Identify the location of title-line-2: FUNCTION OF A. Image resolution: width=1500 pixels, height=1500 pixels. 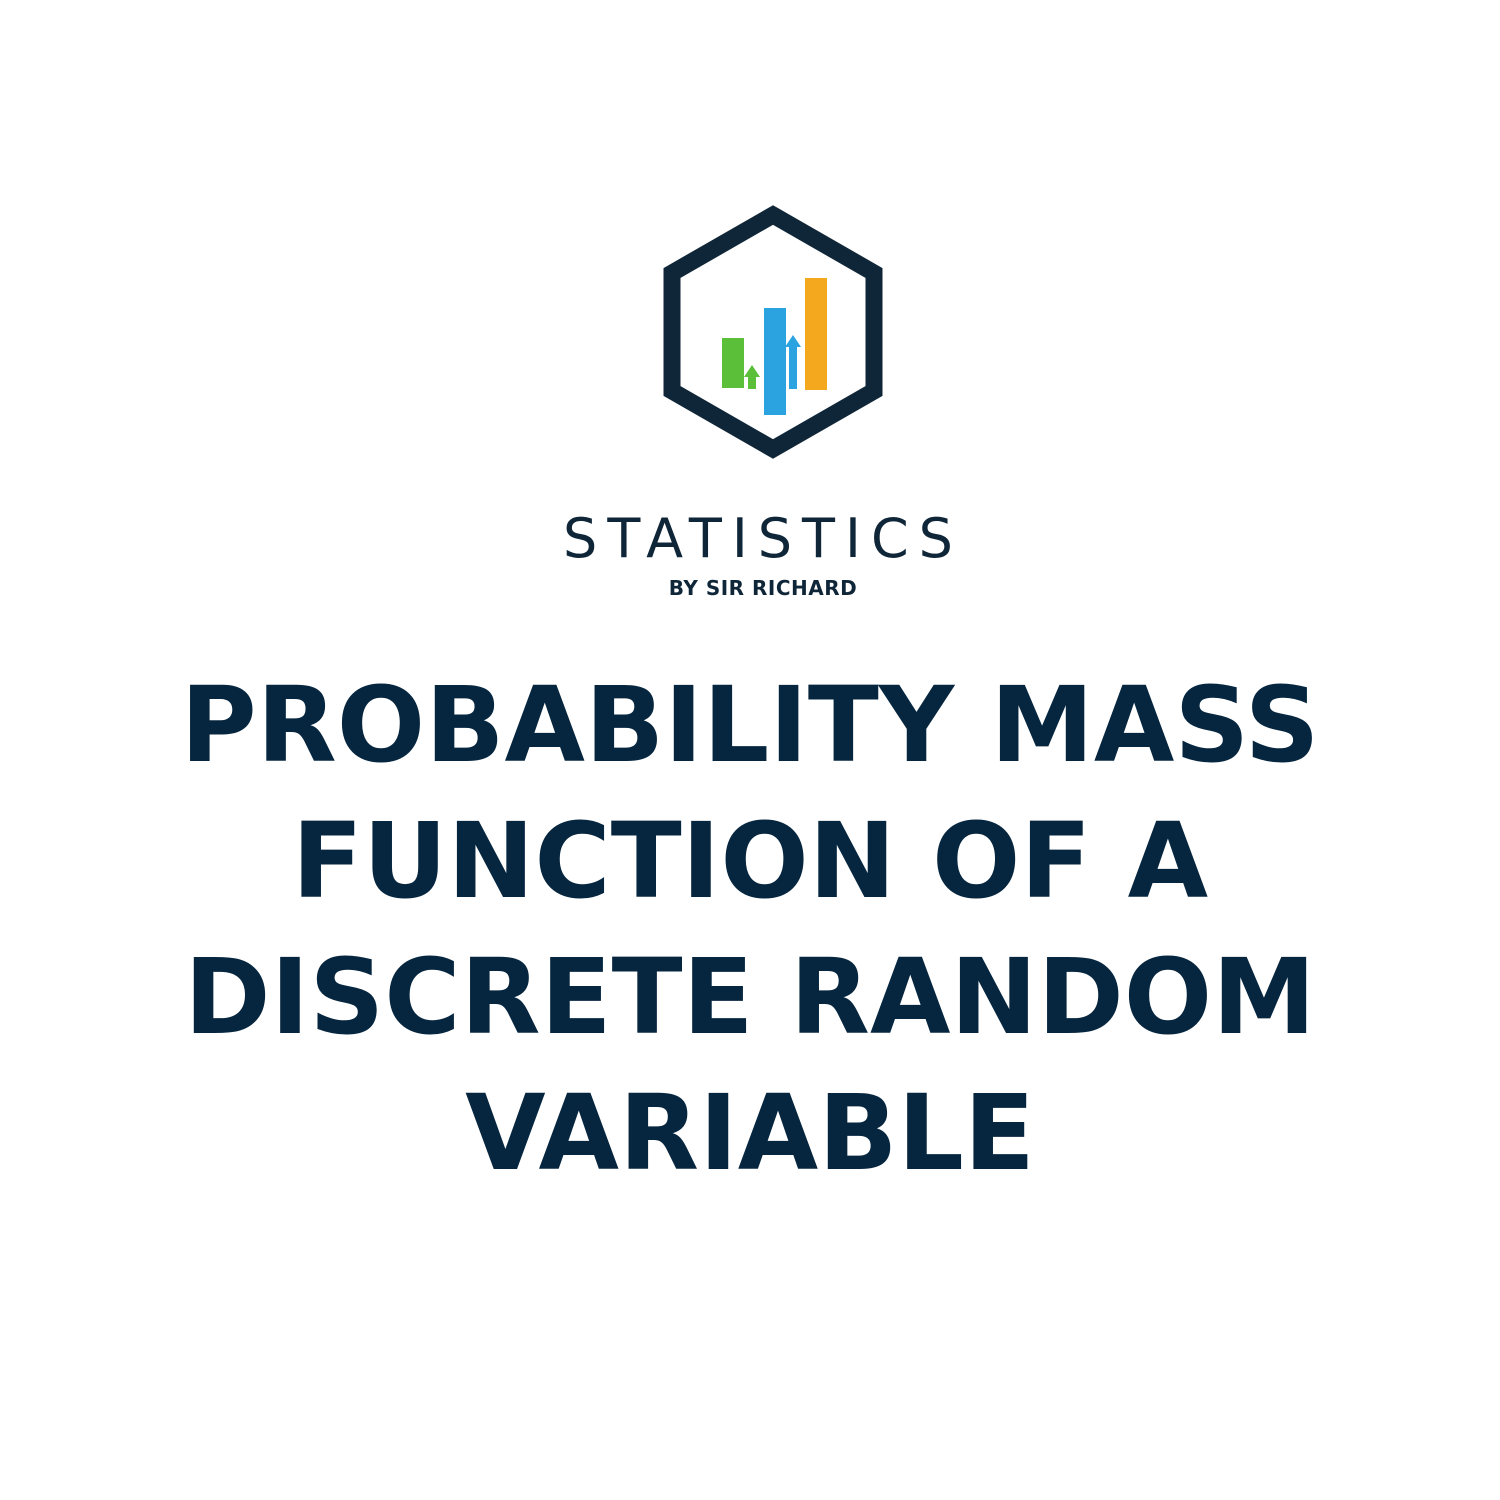
(750, 861).